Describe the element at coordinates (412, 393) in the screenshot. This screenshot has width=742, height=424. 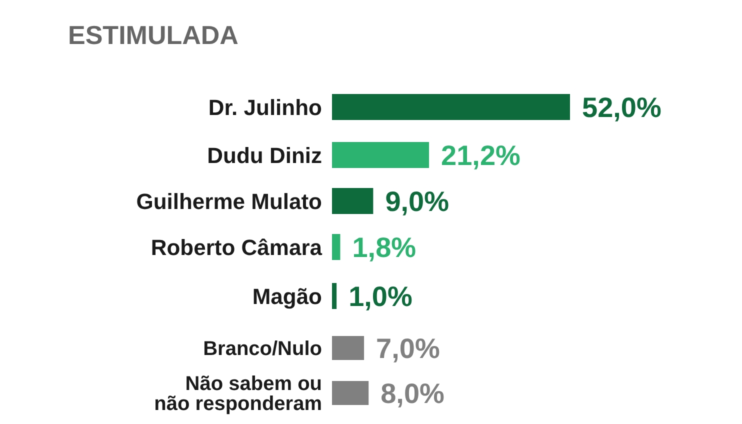
I see `data-label: 8,0%` at that location.